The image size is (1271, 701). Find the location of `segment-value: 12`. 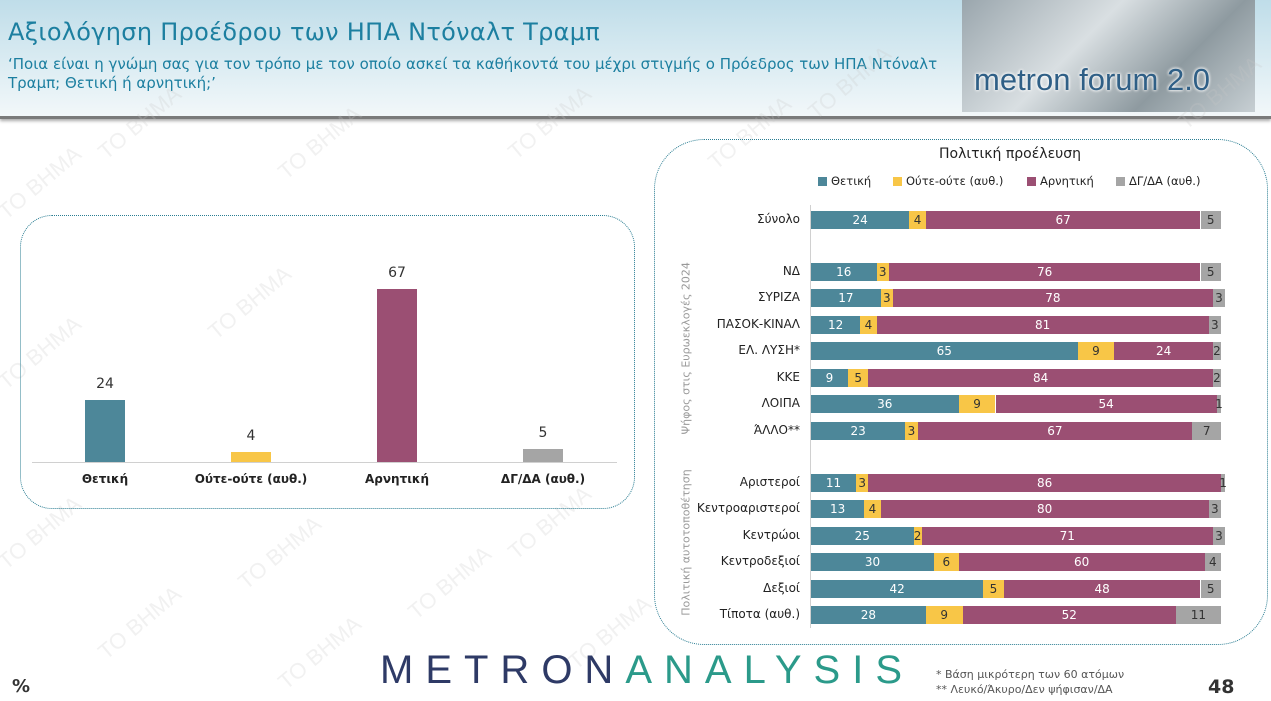

segment-value: 12 is located at coordinates (835, 325).